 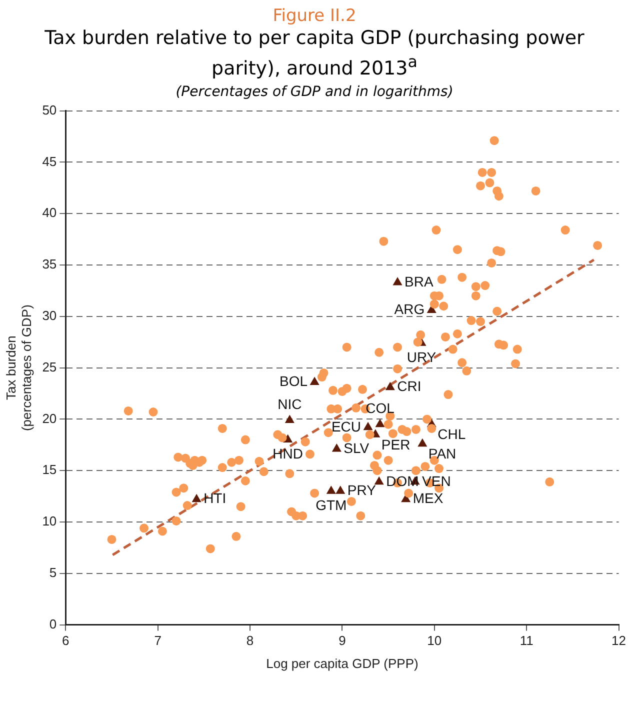 What do you see at coordinates (315, 53) in the screenshot?
I see `chart-title: Tax burden relative to per capita GDP (purchasing power parity), around 2013$^{a}$` at bounding box center [315, 53].